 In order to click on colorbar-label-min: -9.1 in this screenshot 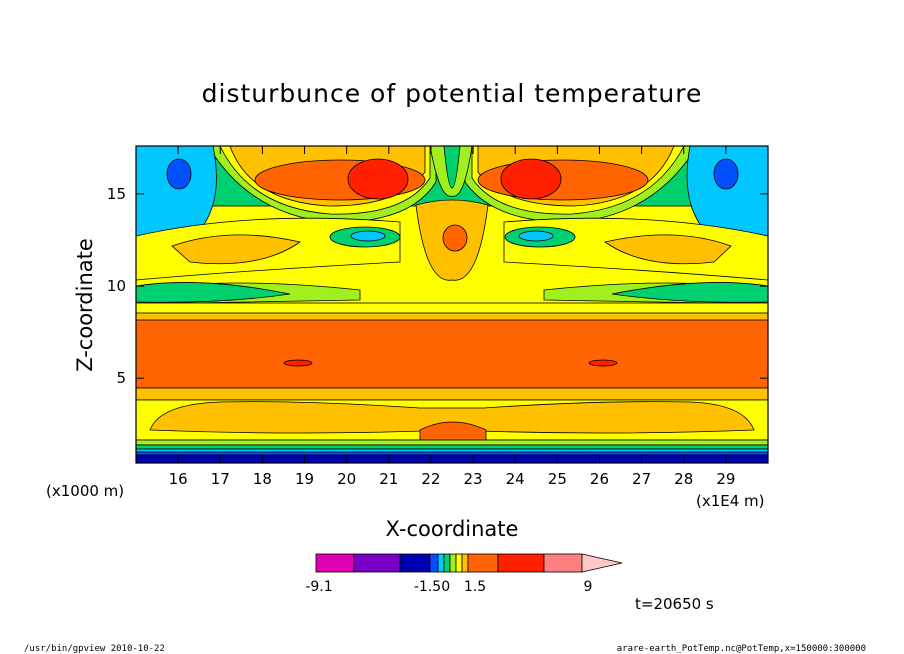, I will do `click(318, 587)`.